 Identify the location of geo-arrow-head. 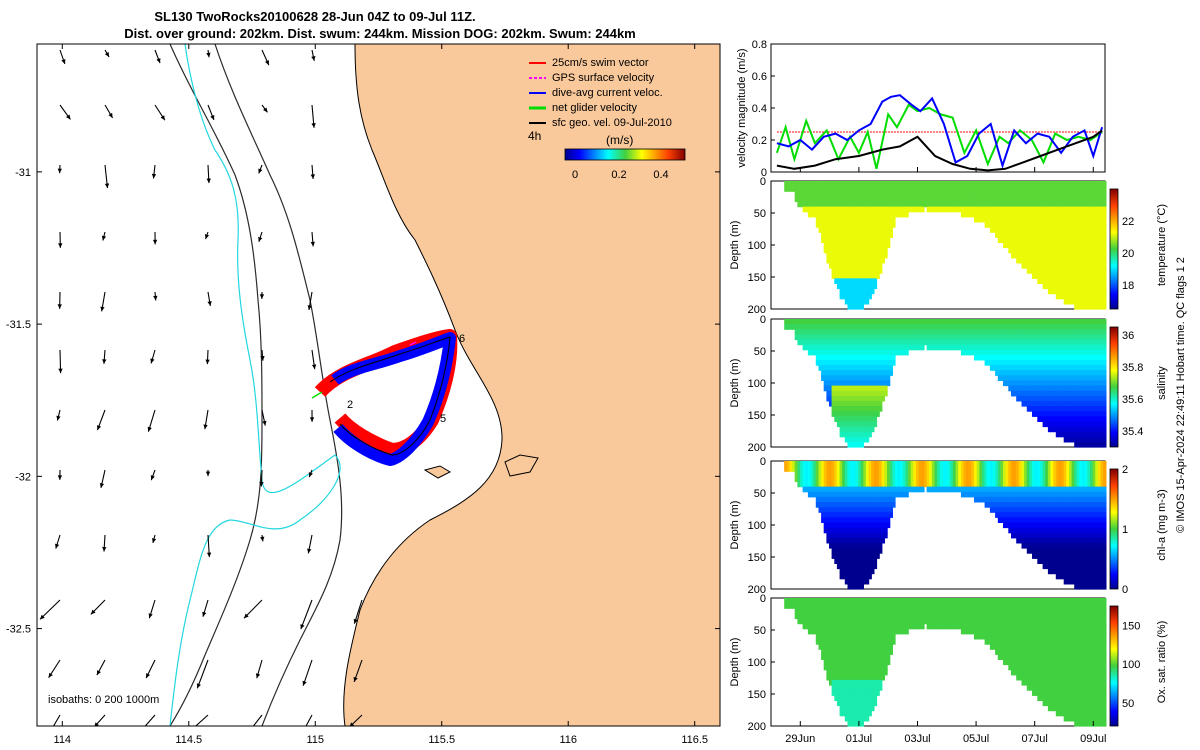
(107, 186).